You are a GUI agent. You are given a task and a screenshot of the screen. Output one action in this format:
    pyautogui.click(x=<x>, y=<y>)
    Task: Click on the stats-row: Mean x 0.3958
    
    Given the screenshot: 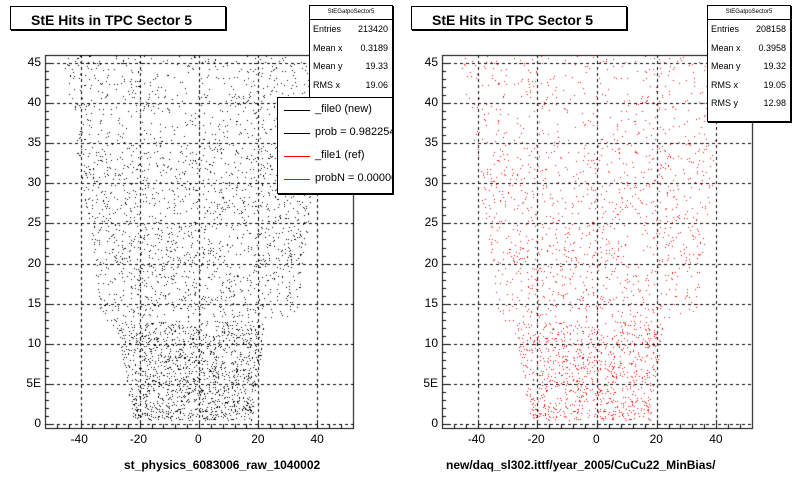 What is the action you would take?
    pyautogui.click(x=749, y=48)
    